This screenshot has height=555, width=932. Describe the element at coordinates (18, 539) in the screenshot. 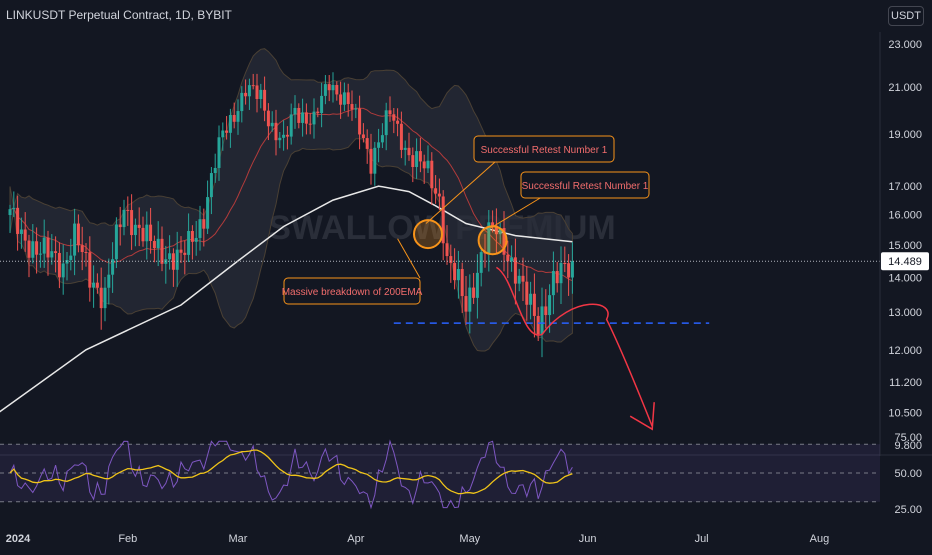

I see `time-tick-label: 2024` at that location.